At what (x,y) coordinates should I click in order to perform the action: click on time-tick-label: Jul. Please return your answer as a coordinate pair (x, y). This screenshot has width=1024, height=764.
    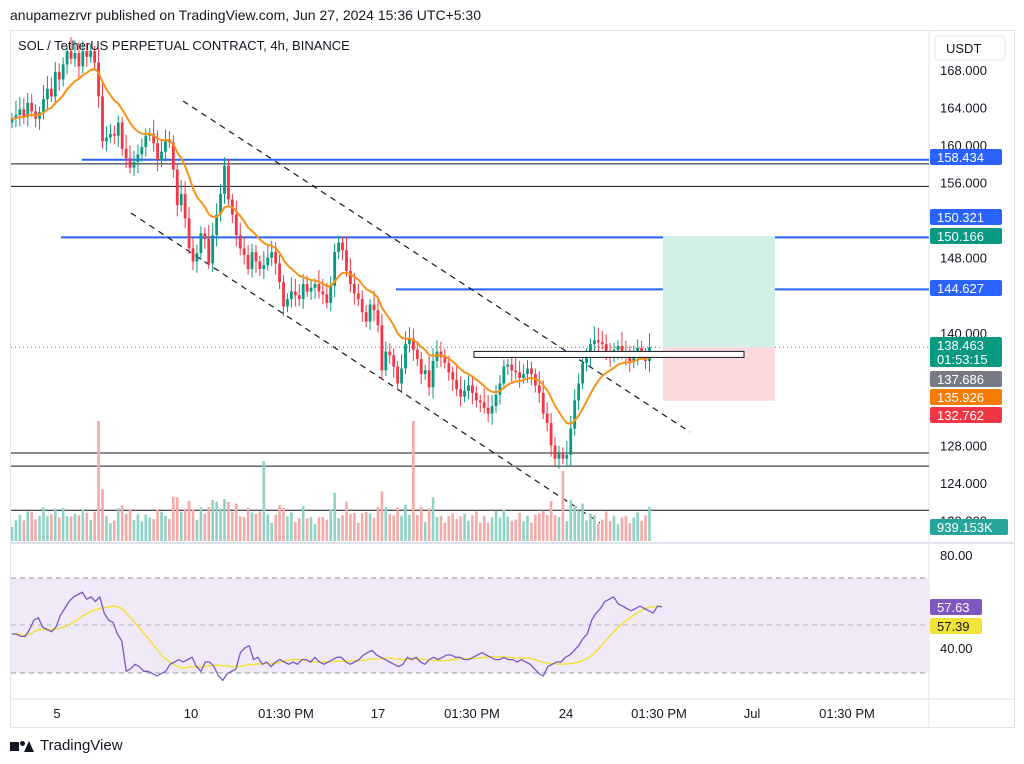
    Looking at the image, I should click on (752, 713).